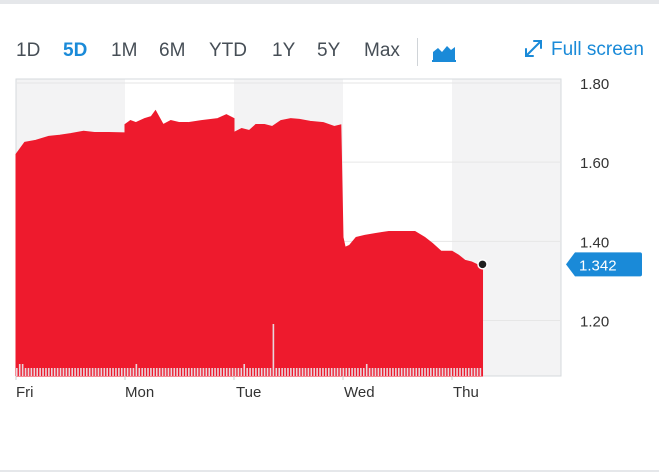  Describe the element at coordinates (417, 52) in the screenshot. I see `toolbar-divider` at that location.